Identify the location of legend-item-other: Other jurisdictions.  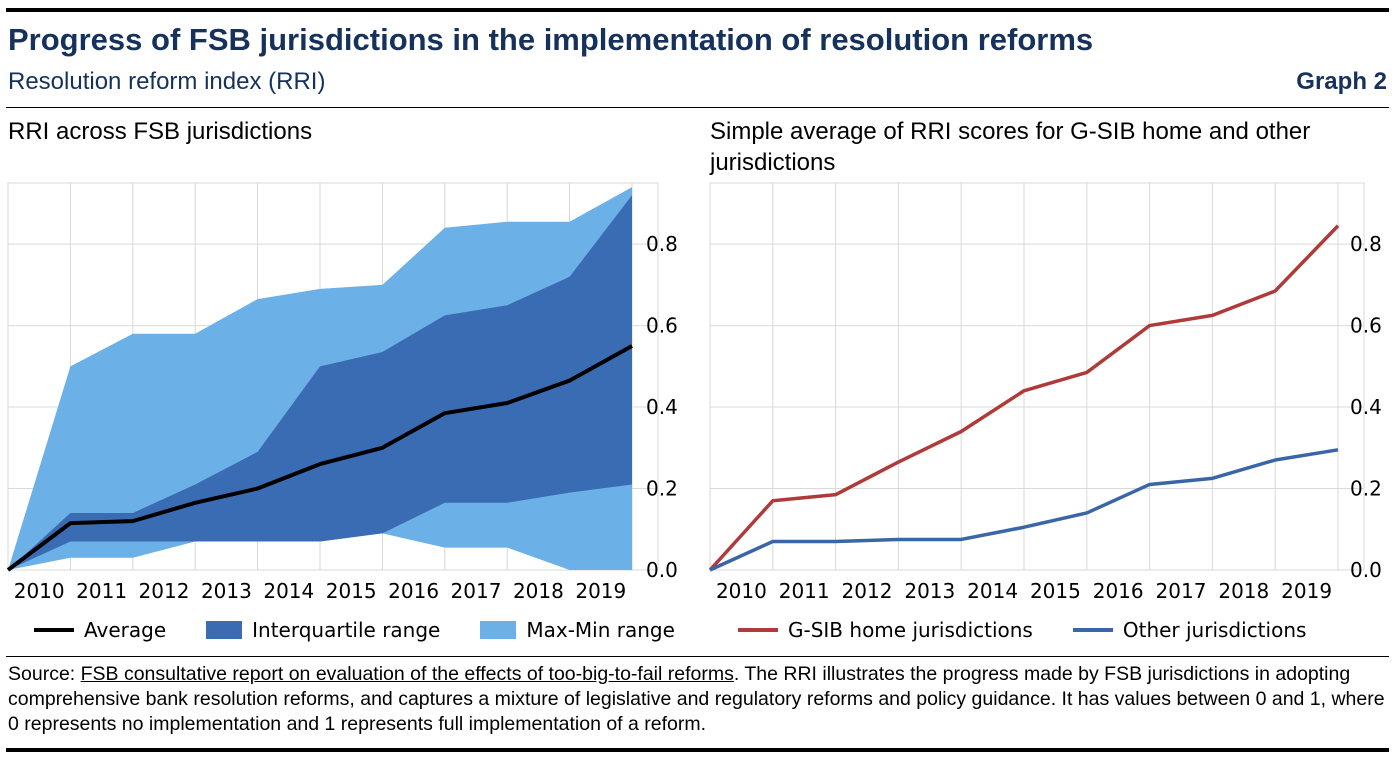
(1189, 630).